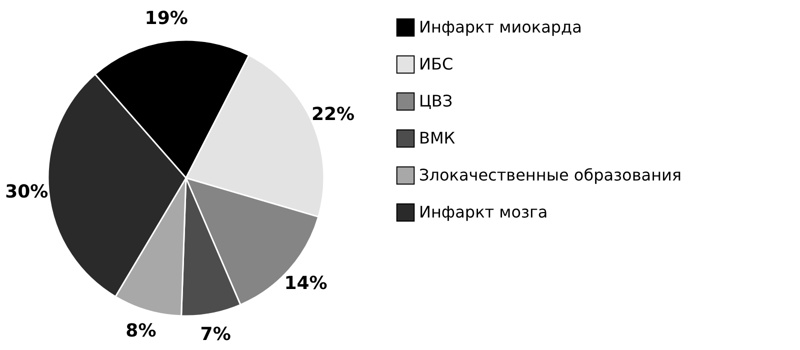  I want to click on legend-label: ИБС, so click(436, 64).